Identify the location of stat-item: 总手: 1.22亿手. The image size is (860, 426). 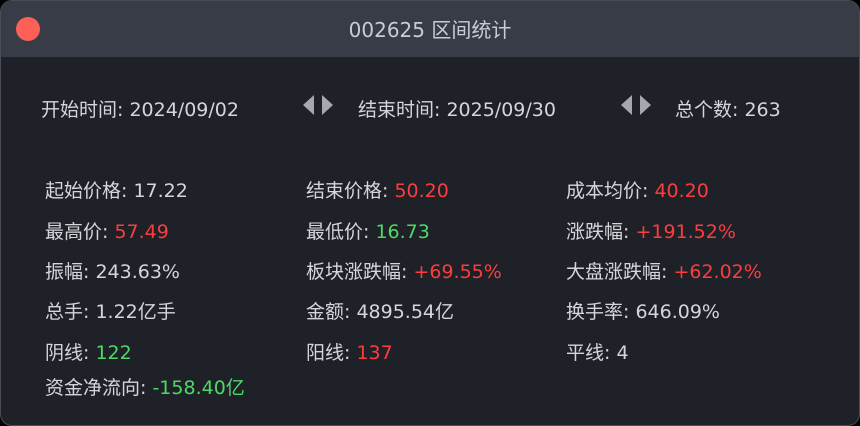
(110, 310).